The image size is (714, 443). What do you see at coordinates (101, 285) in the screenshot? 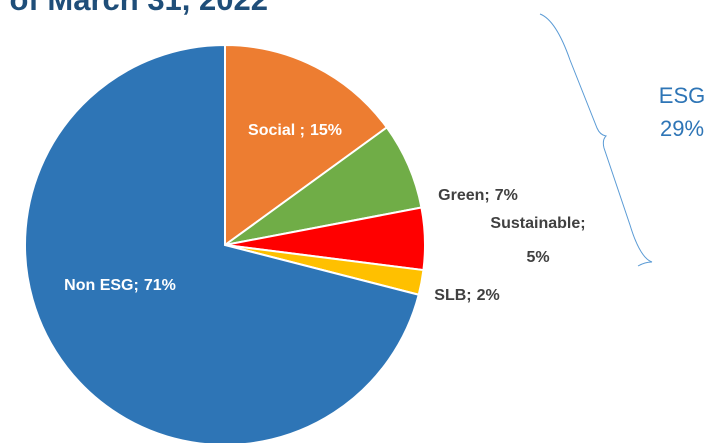
I see `category-label: Non ESG;` at bounding box center [101, 285].